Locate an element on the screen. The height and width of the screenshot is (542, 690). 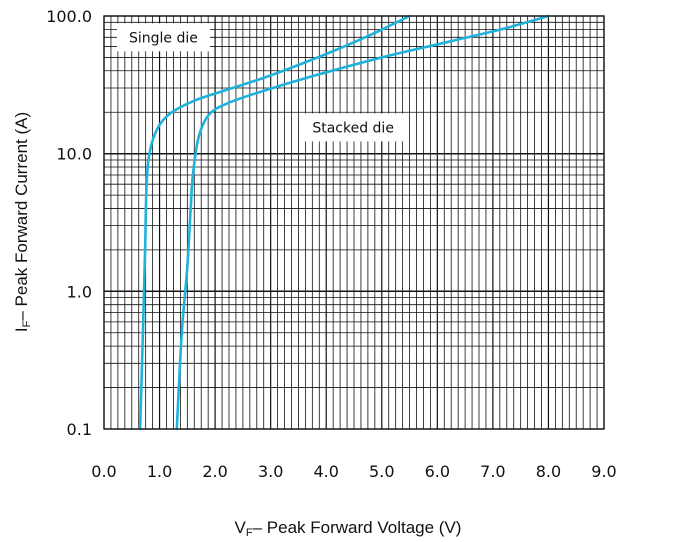
y-tick-label: 100.0 is located at coordinates (69, 16).